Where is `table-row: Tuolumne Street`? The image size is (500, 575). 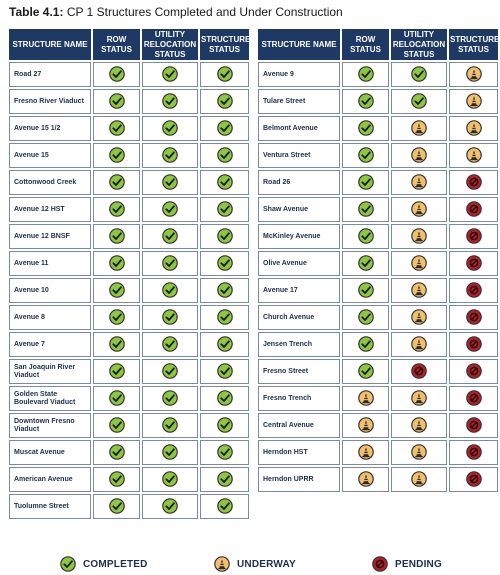 table-row: Tuolumne Street is located at coordinates (129, 506).